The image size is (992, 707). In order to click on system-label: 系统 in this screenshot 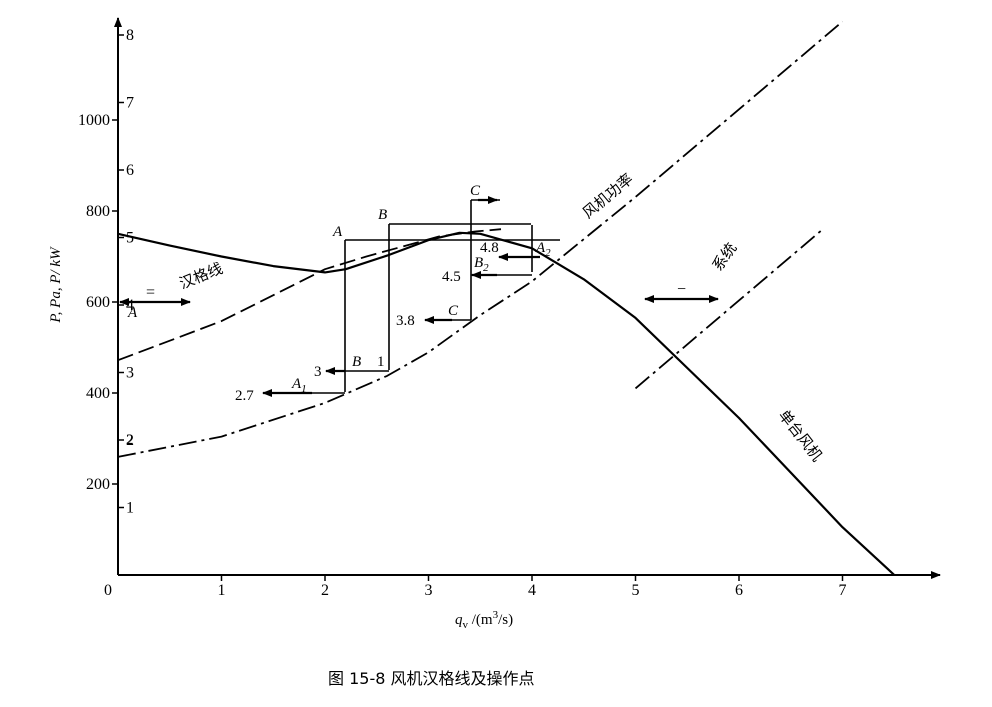, I will do `click(725, 256)`.